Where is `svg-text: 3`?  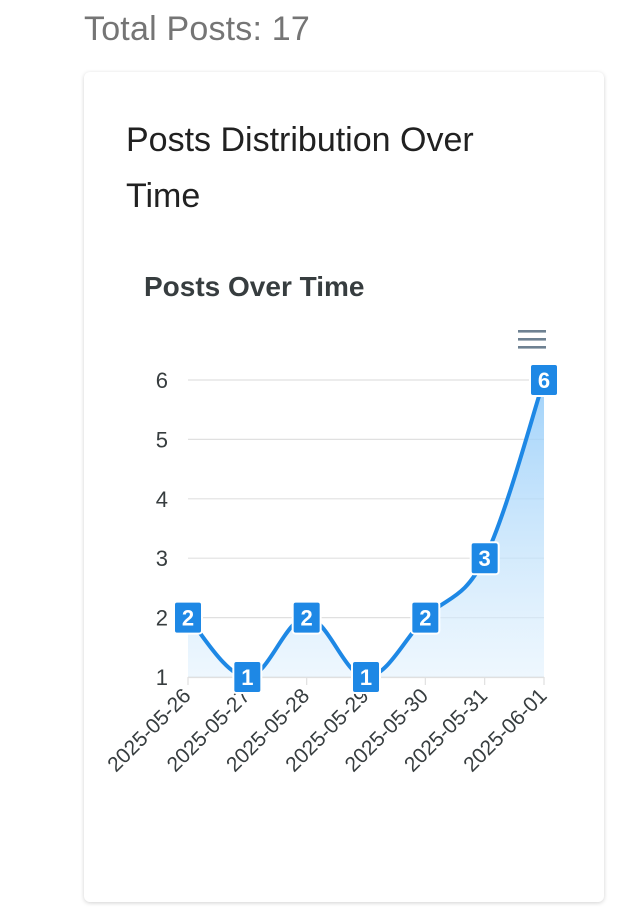
svg-text: 3 is located at coordinates (485, 558).